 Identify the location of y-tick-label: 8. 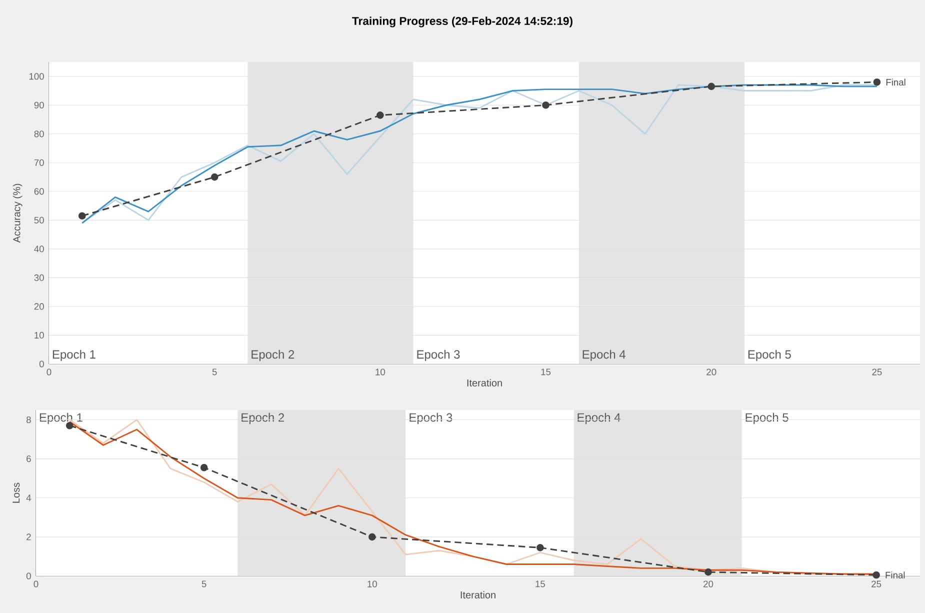
(28, 420).